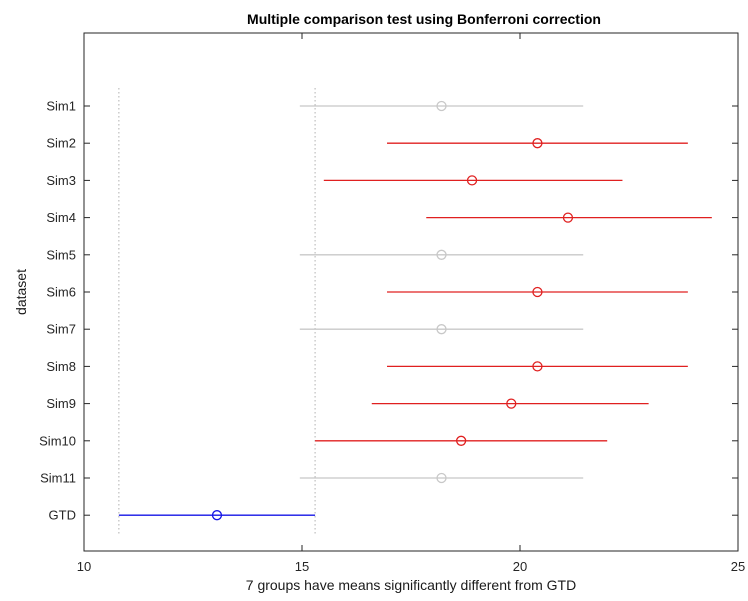  Describe the element at coordinates (61, 217) in the screenshot. I see `y-tick-label: Sim4` at that location.